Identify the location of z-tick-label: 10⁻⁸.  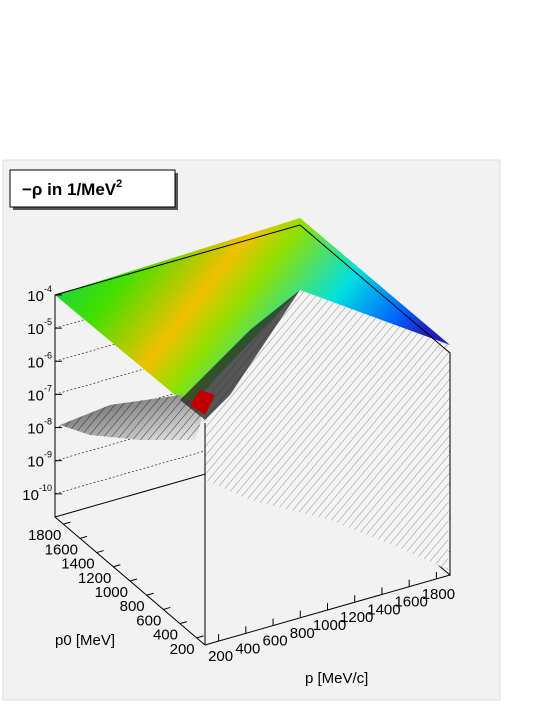
(39, 427).